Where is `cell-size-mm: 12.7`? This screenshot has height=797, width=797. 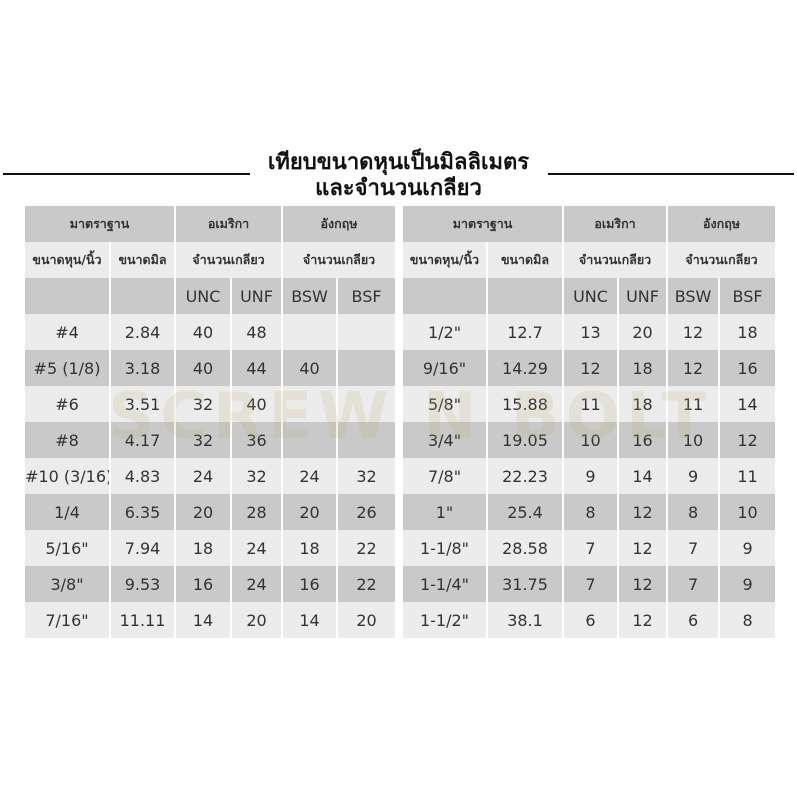
cell-size-mm: 12.7 is located at coordinates (524, 332).